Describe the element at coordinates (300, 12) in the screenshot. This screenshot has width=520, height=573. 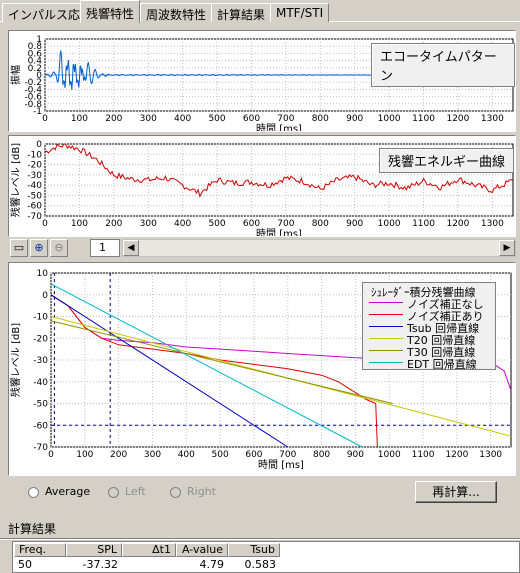
I see `tab-mtf: MTF/STI` at that location.